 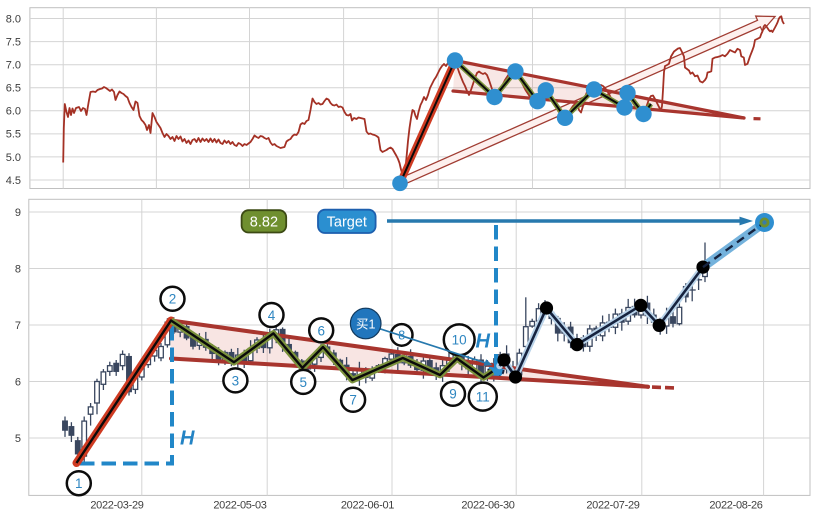 I want to click on svg-text: 8.0, so click(x=13, y=19).